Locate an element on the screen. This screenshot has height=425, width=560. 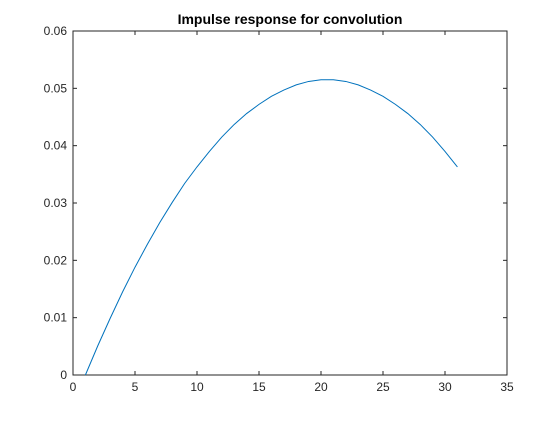
x-tick-label: 25 is located at coordinates (383, 387).